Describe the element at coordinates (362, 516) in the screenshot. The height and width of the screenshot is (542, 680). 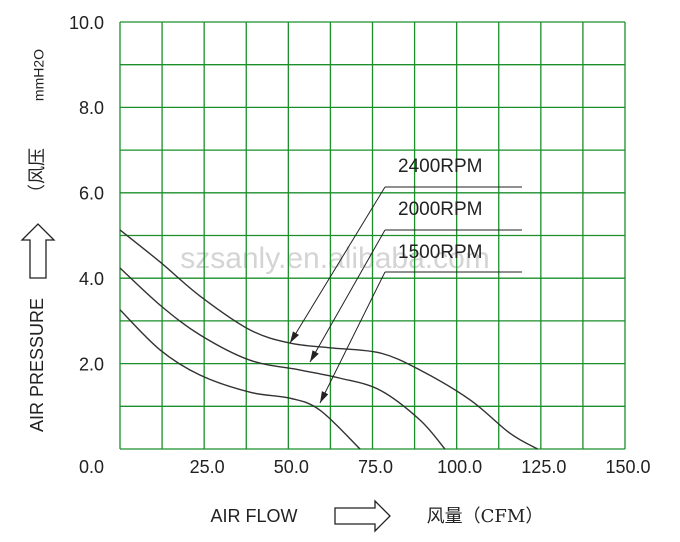
I see `x-arrow` at that location.